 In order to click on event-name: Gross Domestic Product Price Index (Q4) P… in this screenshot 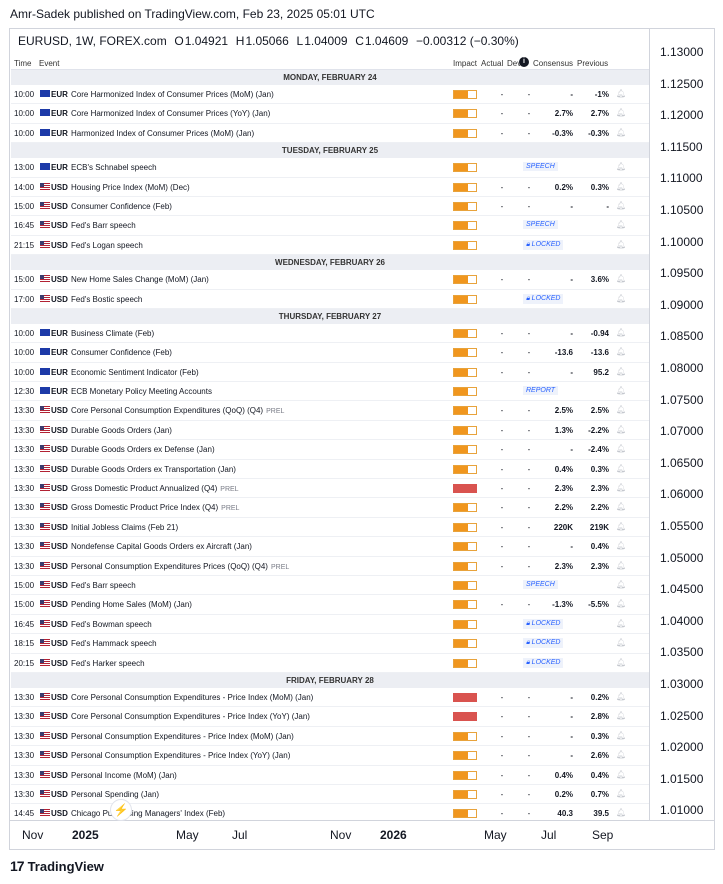, I will do `click(155, 507)`.